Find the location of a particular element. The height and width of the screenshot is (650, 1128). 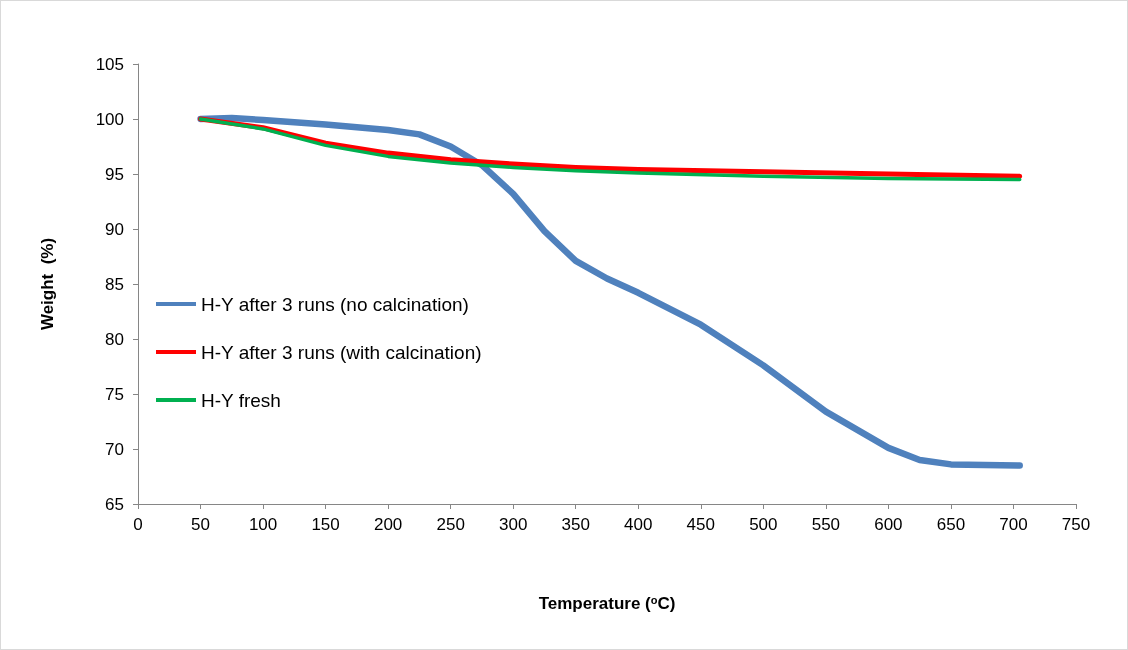

x-tick-label: 750 is located at coordinates (1076, 524).